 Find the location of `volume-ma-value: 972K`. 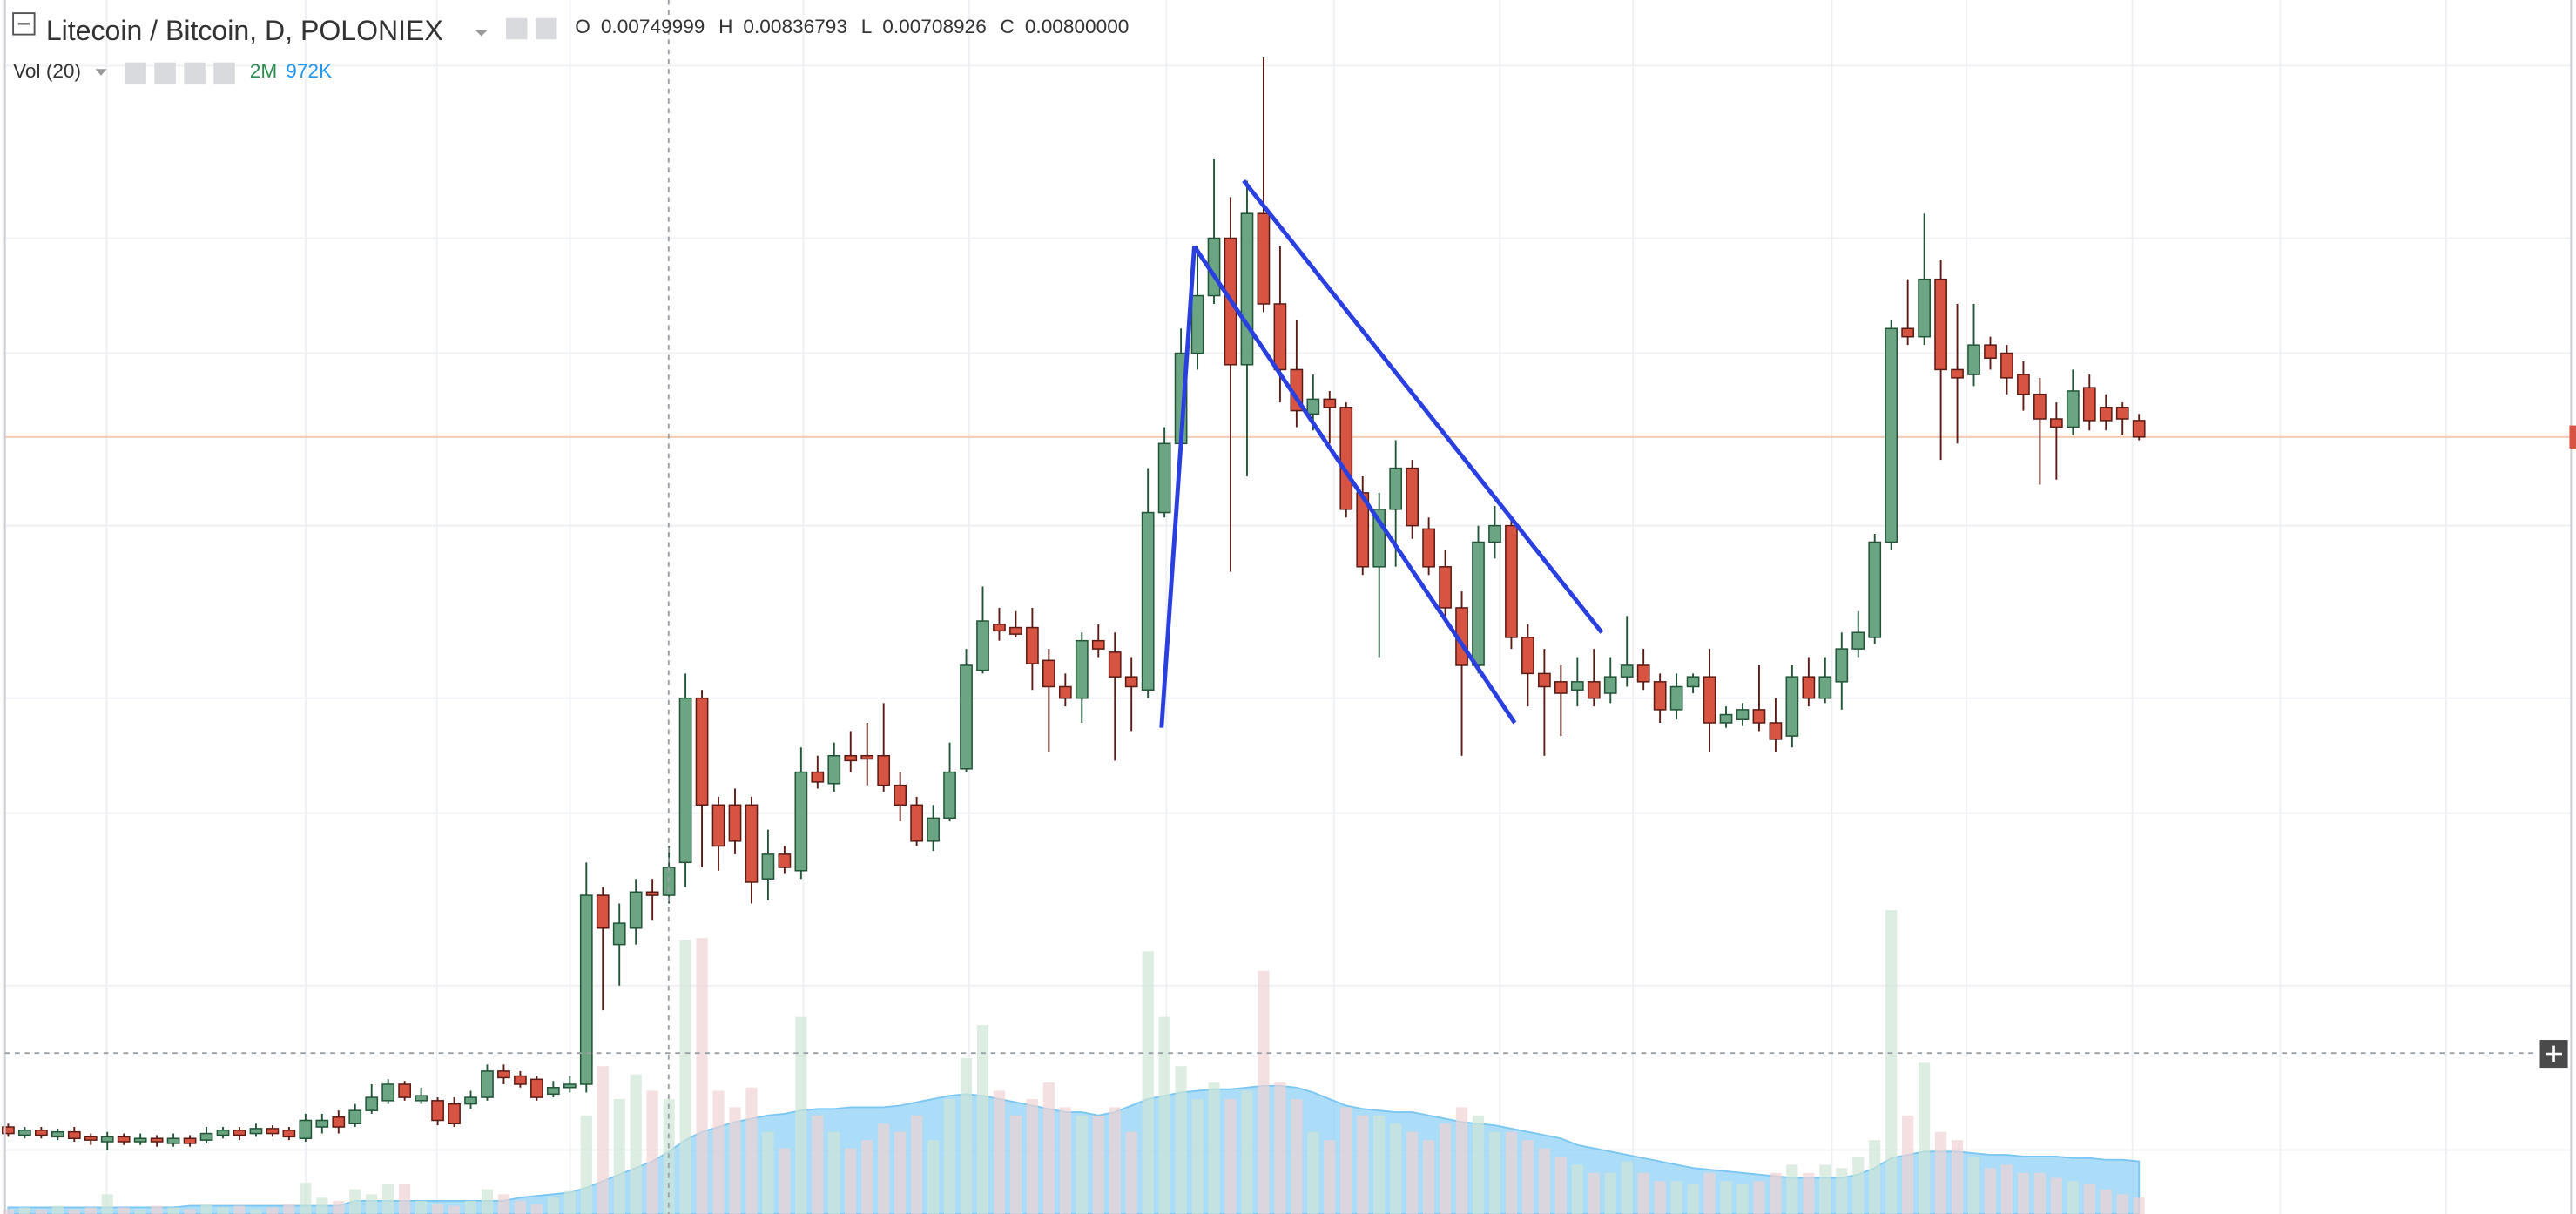

volume-ma-value: 972K is located at coordinates (309, 71).